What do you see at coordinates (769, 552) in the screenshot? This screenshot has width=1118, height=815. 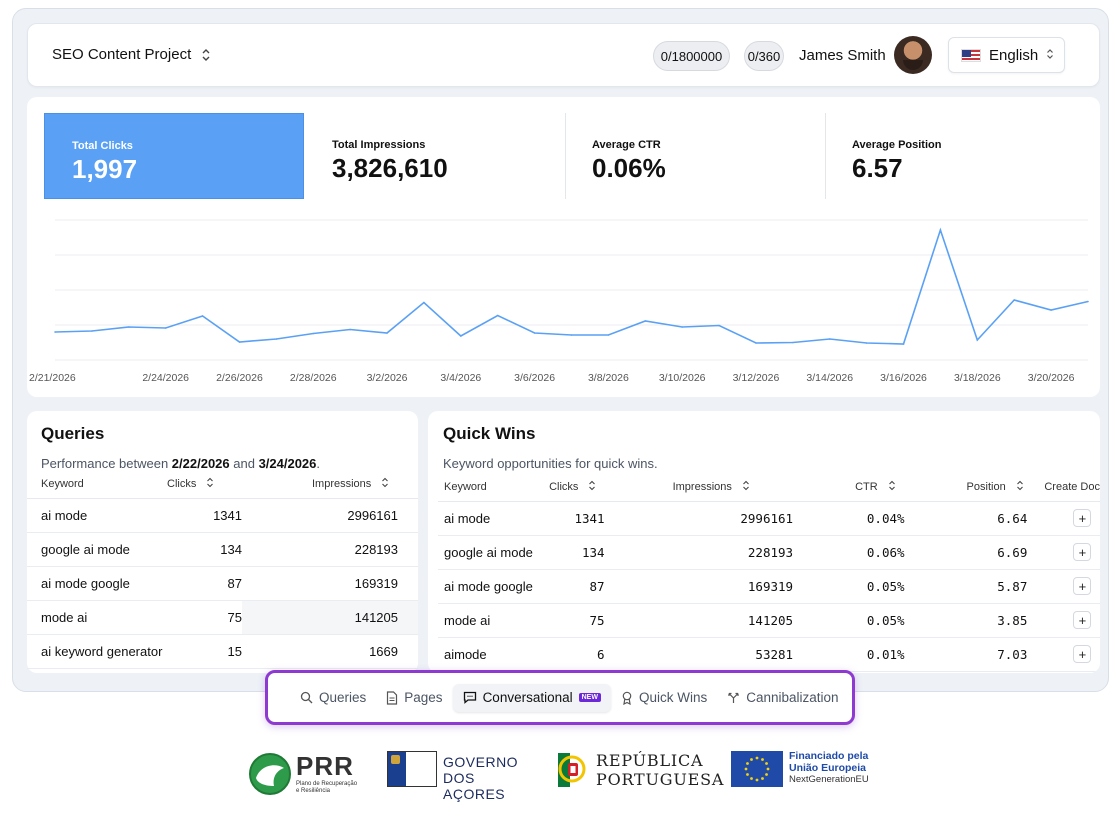 I see `table-row: google ai mode 134 228193 0.06% 6.69 +` at bounding box center [769, 552].